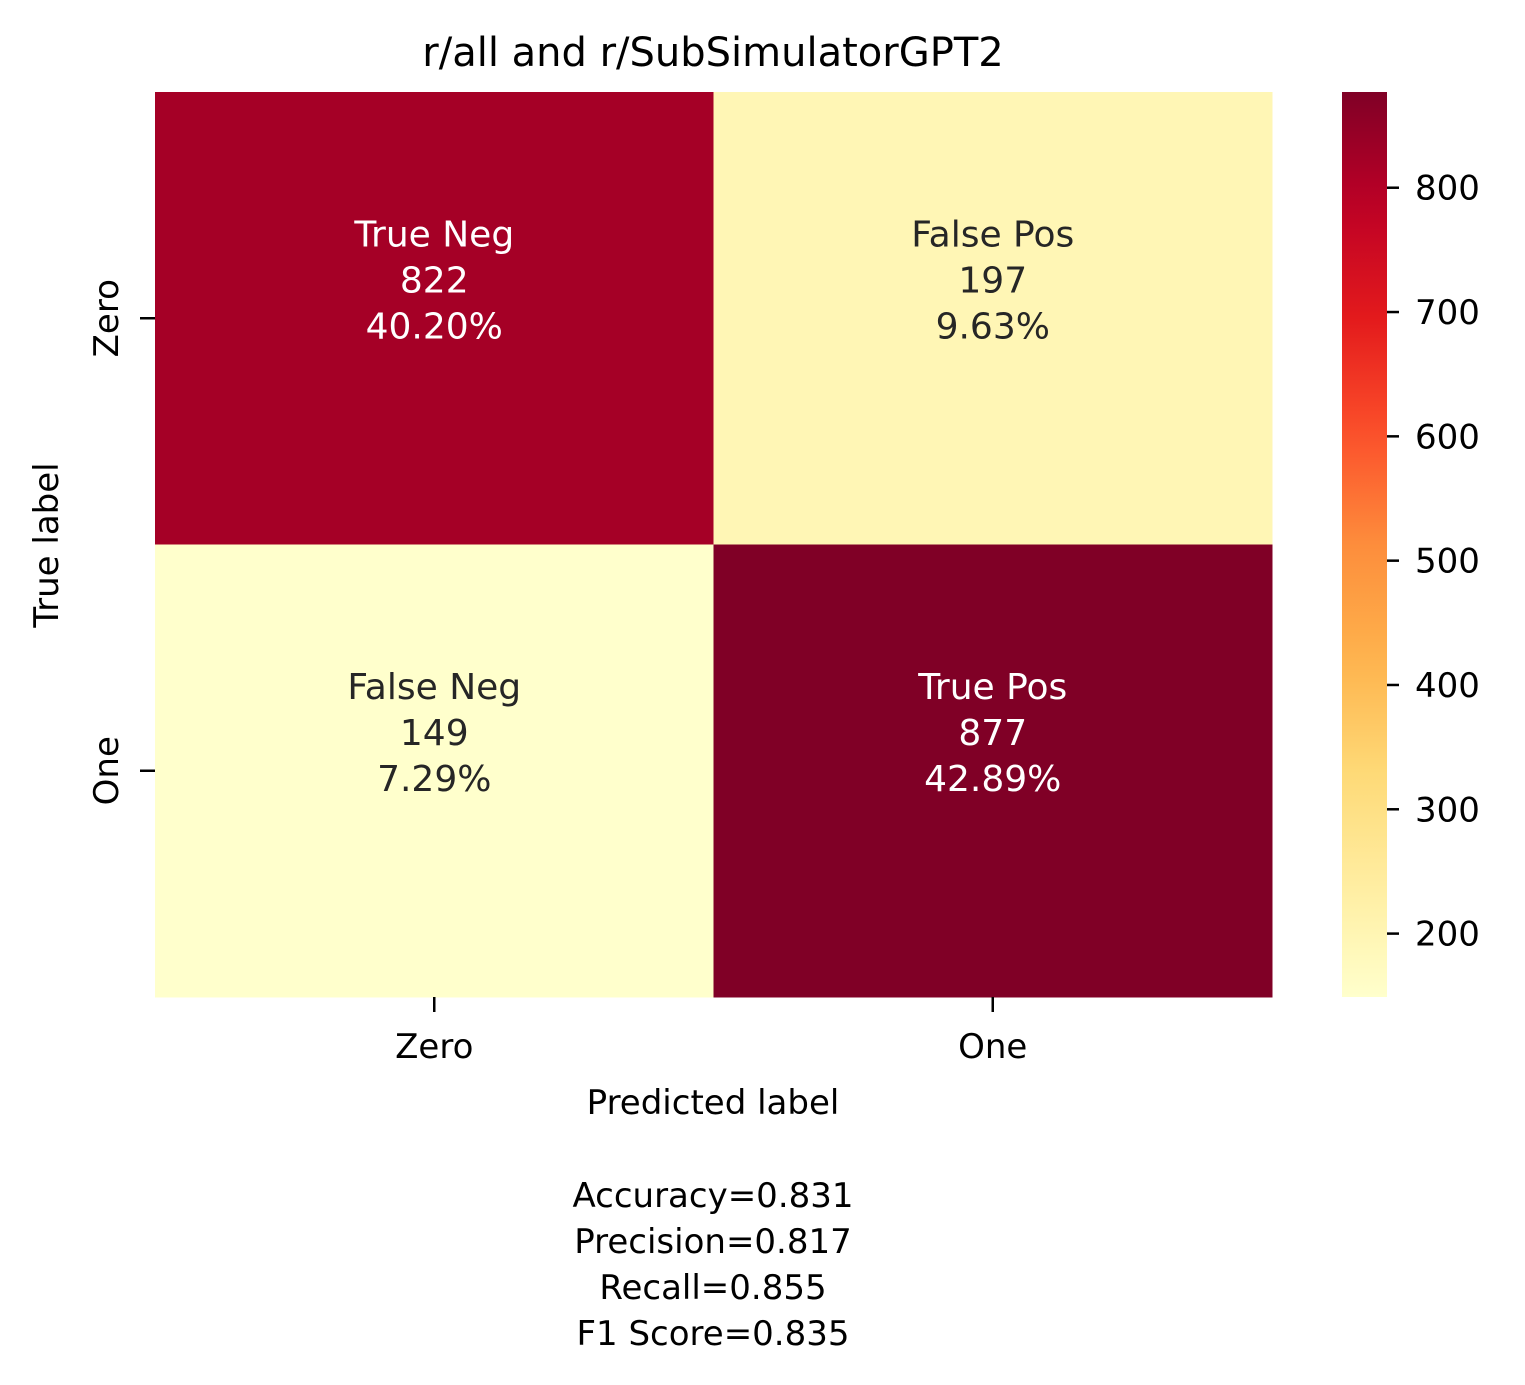 Image resolution: width=1525 pixels, height=1385 pixels. What do you see at coordinates (121, 542) in the screenshot?
I see `y-axis-ticks: Zero One` at bounding box center [121, 542].